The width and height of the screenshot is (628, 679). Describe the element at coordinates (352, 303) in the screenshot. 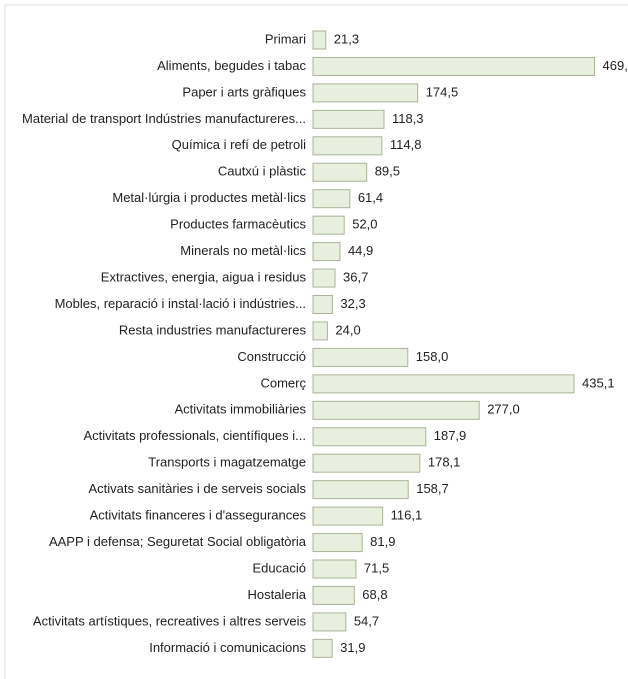

I see `value-label: 32,3` at that location.